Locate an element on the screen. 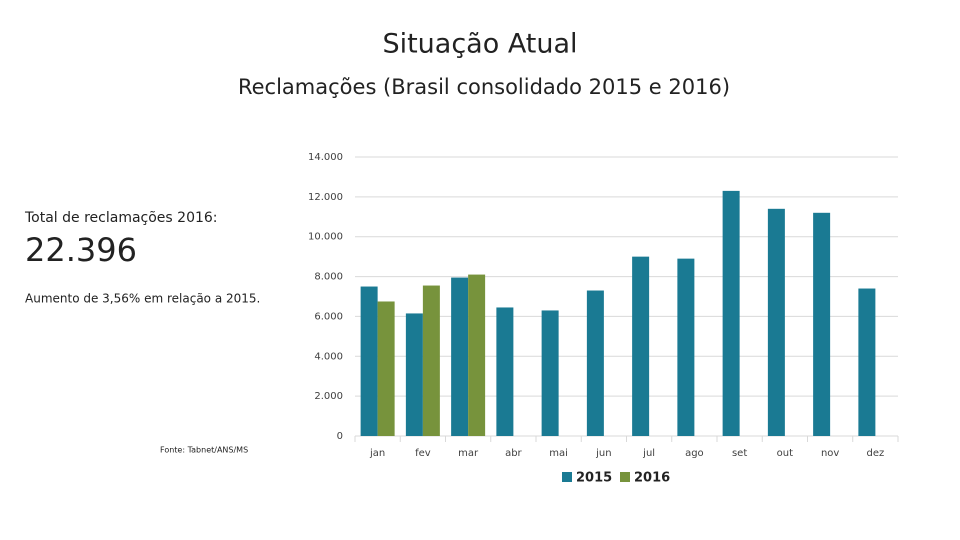 This screenshot has width=960, height=540. source-note: Fonte: Tabnet/ANS/MS is located at coordinates (204, 450).